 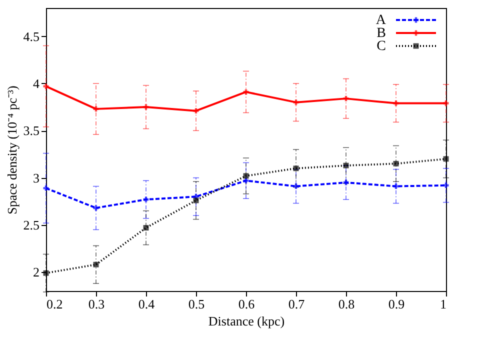 I want to click on x-tick-label: 0.3, so click(x=96, y=304).